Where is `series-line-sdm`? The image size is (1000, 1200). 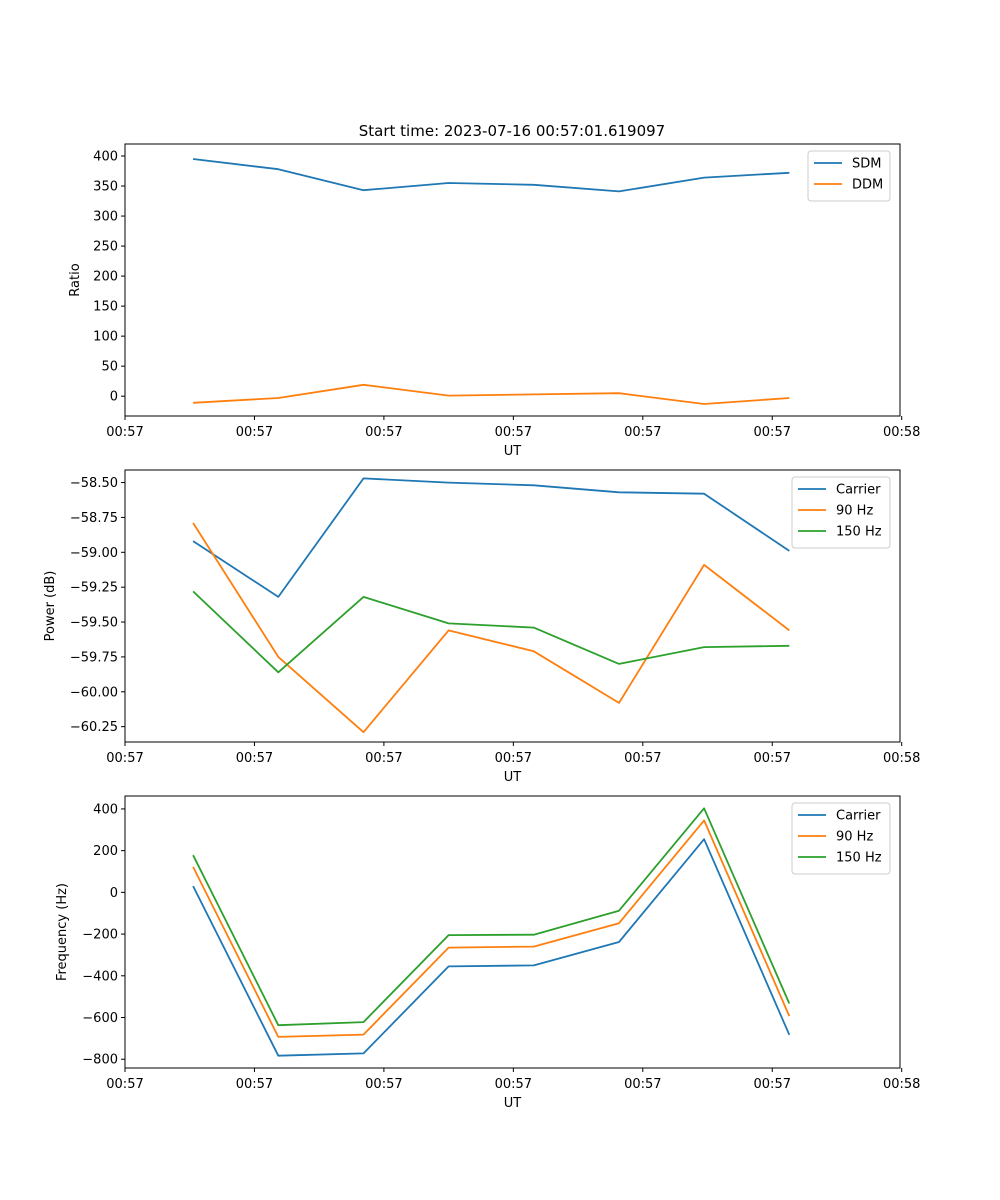 series-line-sdm is located at coordinates (491, 175).